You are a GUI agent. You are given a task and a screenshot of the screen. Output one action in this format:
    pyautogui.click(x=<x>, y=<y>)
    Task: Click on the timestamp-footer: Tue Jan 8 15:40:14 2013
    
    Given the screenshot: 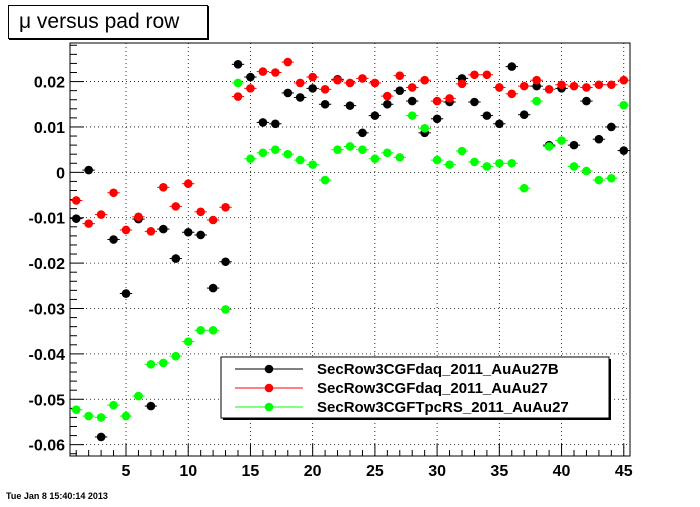 What is the action you would take?
    pyautogui.click(x=57, y=496)
    